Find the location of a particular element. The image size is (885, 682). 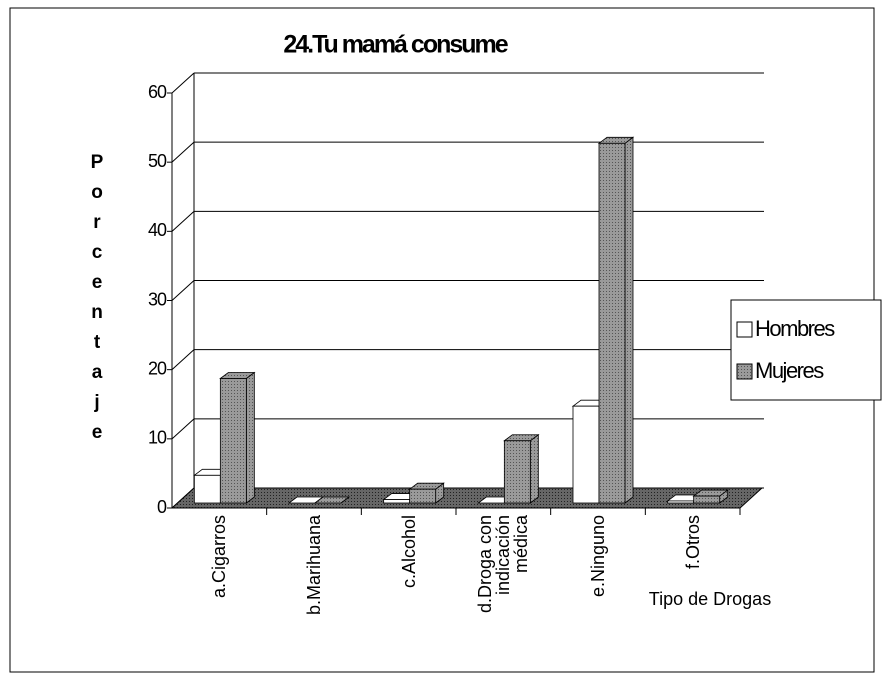

y-tick-label: 60 is located at coordinates (157, 92).